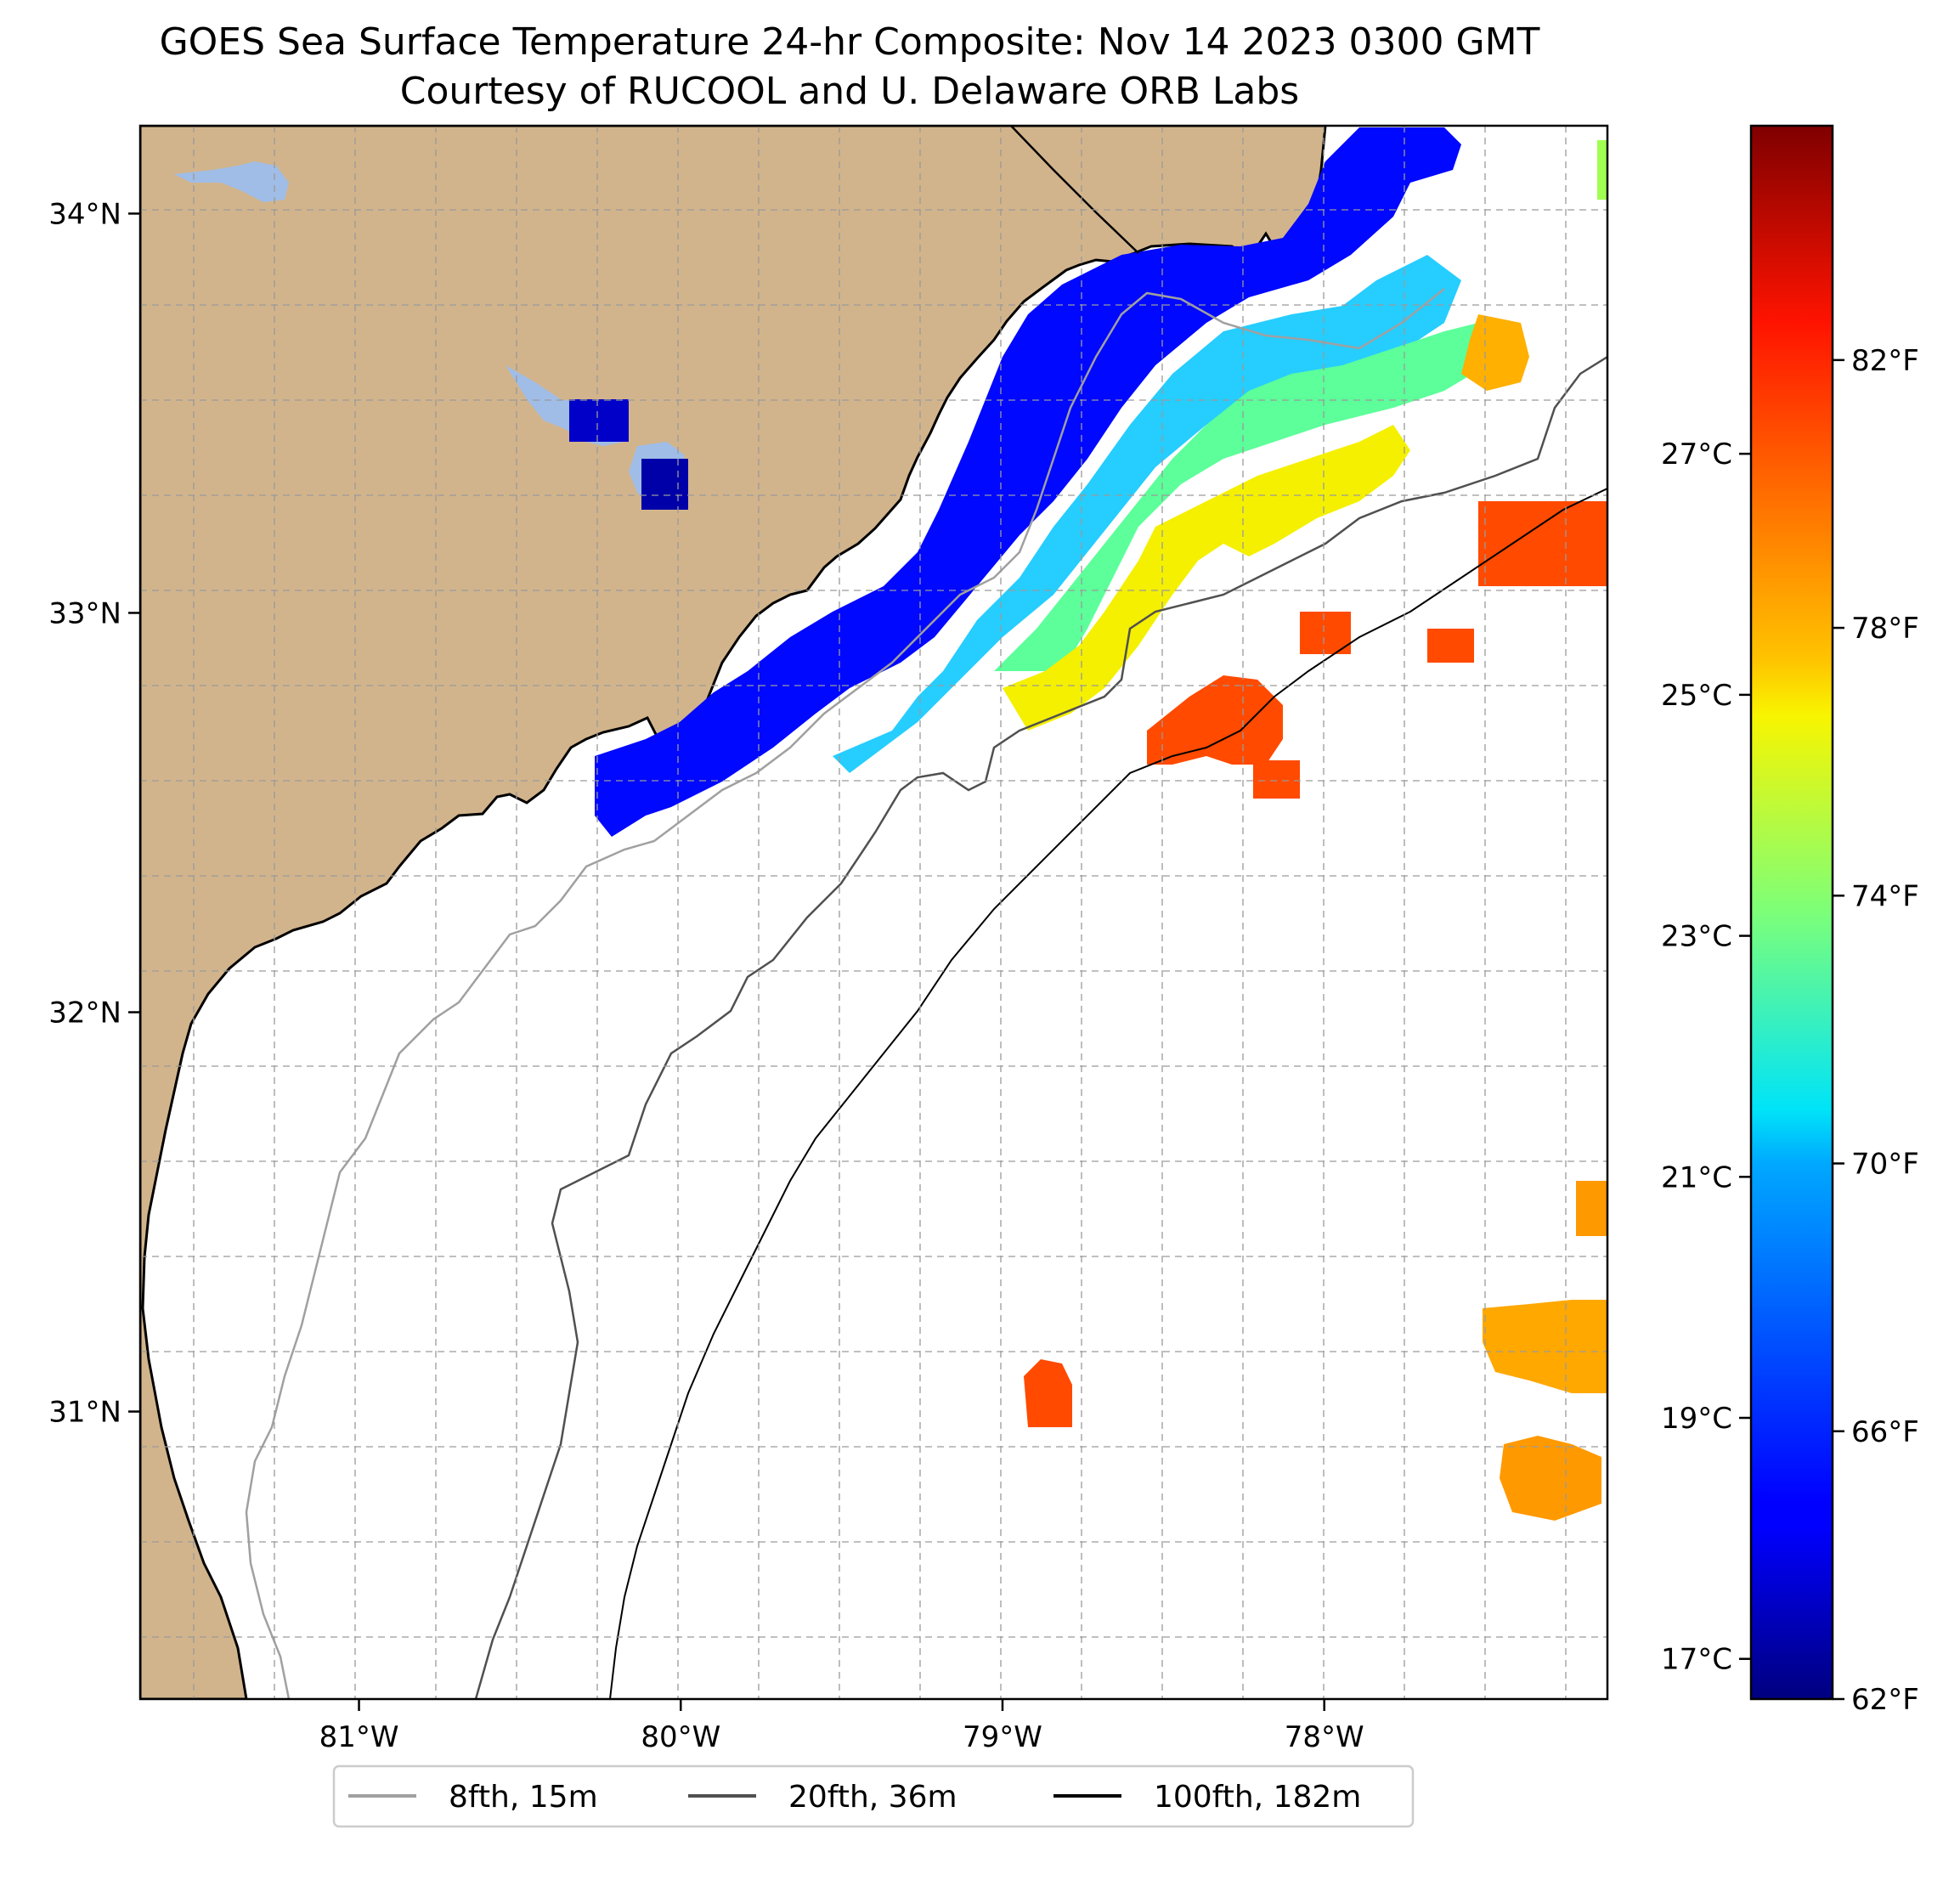 This screenshot has width=1960, height=1880. What do you see at coordinates (842, 1727) in the screenshot?
I see `longitude-axis: 81°W 80°W 79°W 78°W` at bounding box center [842, 1727].